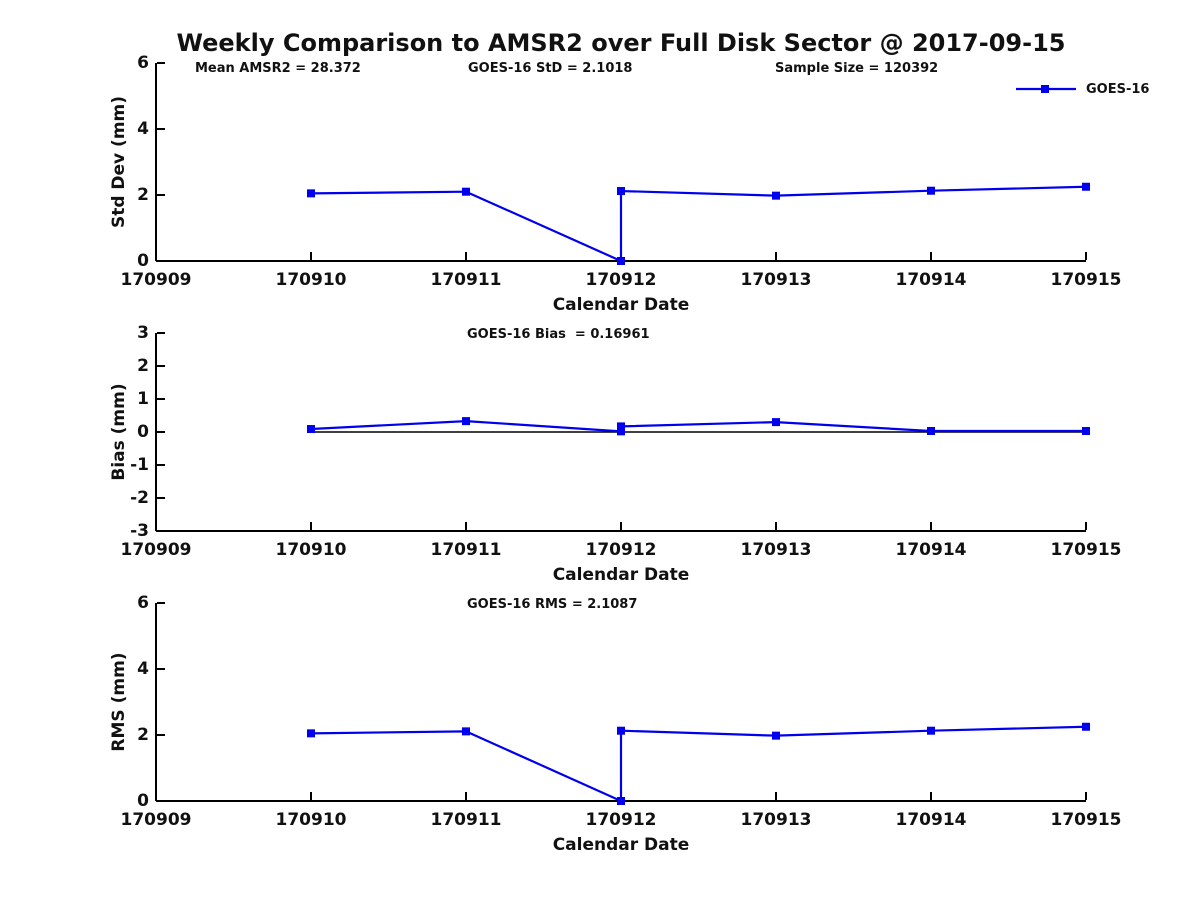  Describe the element at coordinates (143, 399) in the screenshot. I see `y-tick-label: 1` at that location.